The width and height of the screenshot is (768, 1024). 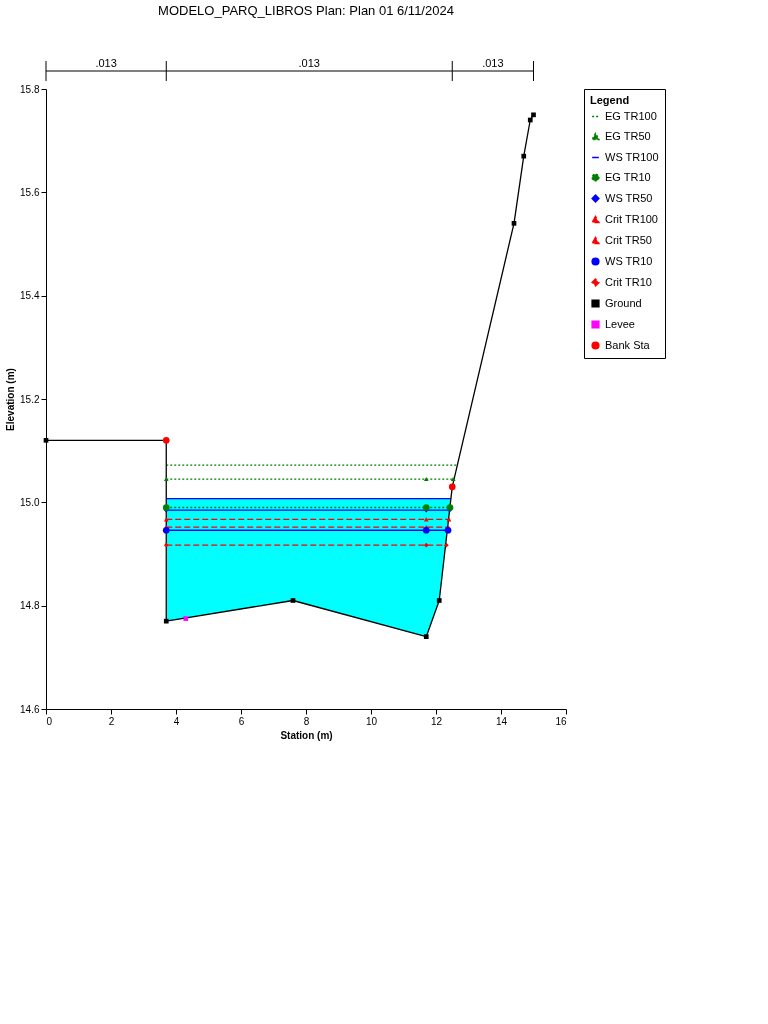 What do you see at coordinates (176, 721) in the screenshot?
I see `x-tick-label: 4` at bounding box center [176, 721].